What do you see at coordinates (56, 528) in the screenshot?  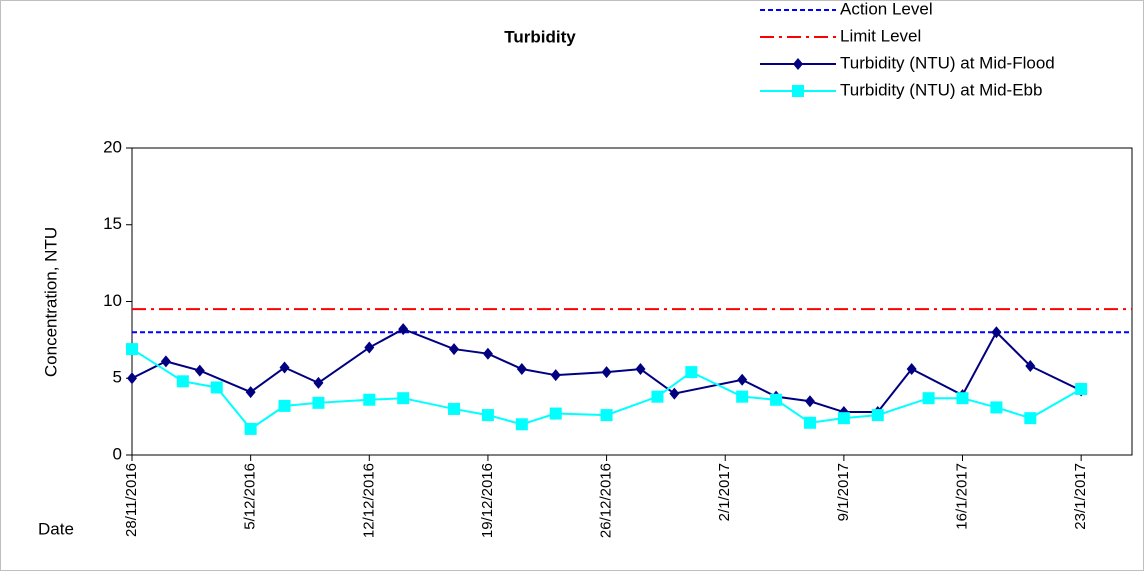 I see `x-axis-label: Date` at bounding box center [56, 528].